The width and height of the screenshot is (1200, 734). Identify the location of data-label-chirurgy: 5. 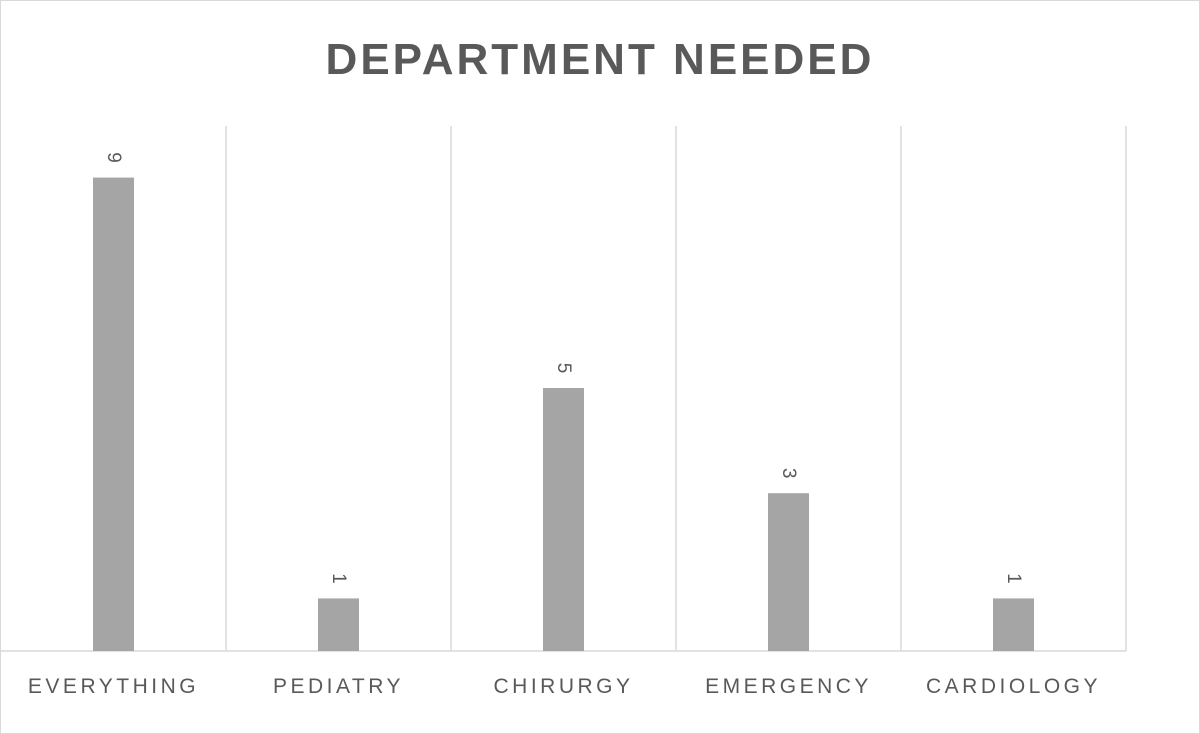
(563, 368).